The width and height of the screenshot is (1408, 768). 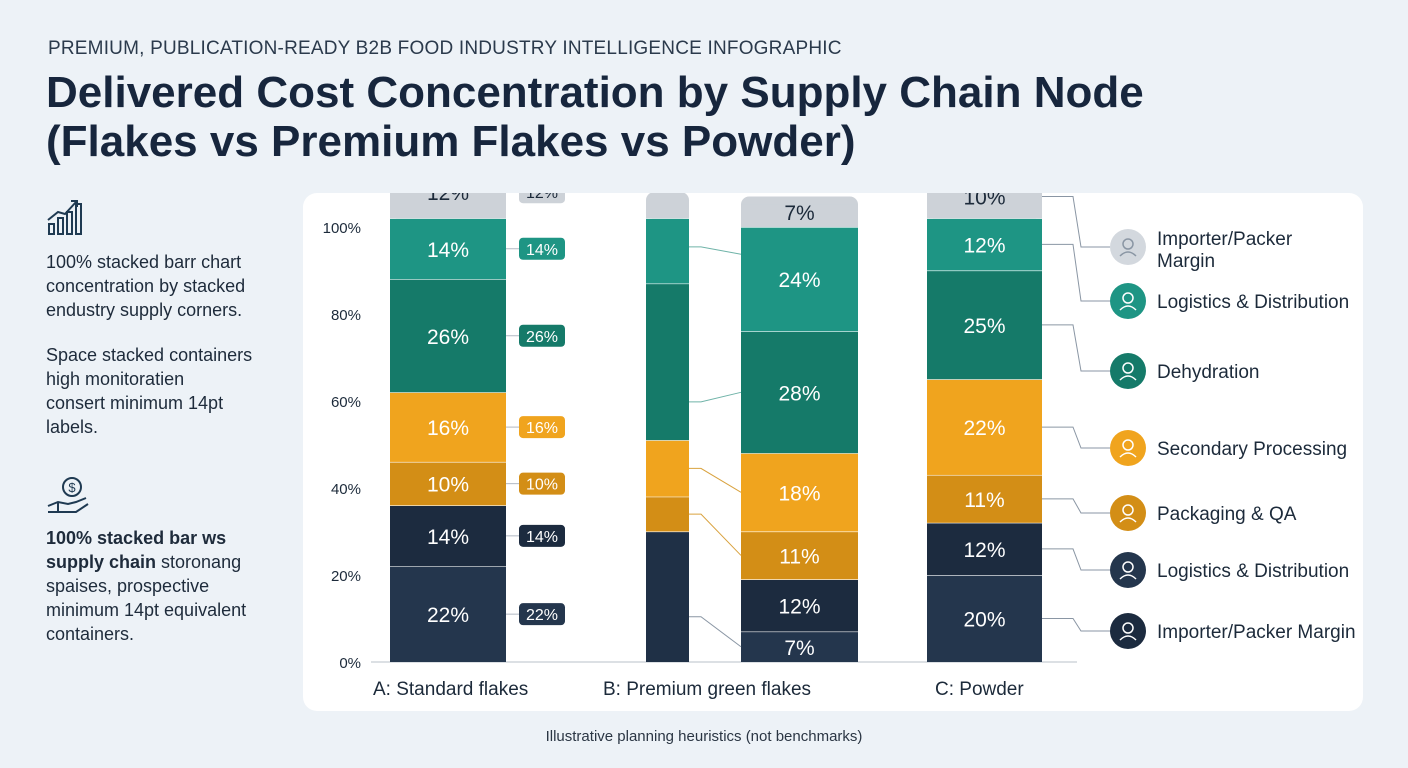 I want to click on callout-label: 14%, so click(x=542, y=537).